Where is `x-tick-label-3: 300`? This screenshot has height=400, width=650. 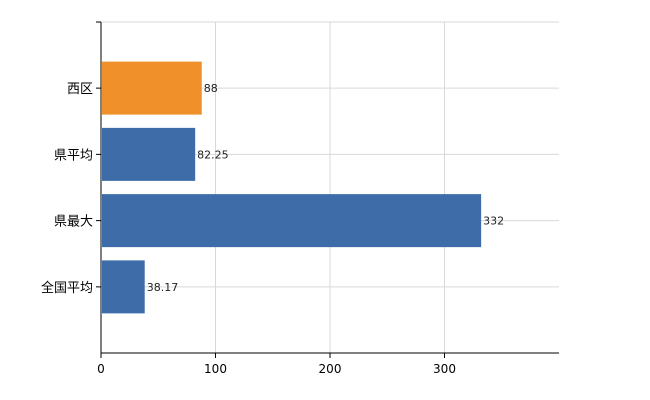
x-tick-label-3: 300 is located at coordinates (444, 369).